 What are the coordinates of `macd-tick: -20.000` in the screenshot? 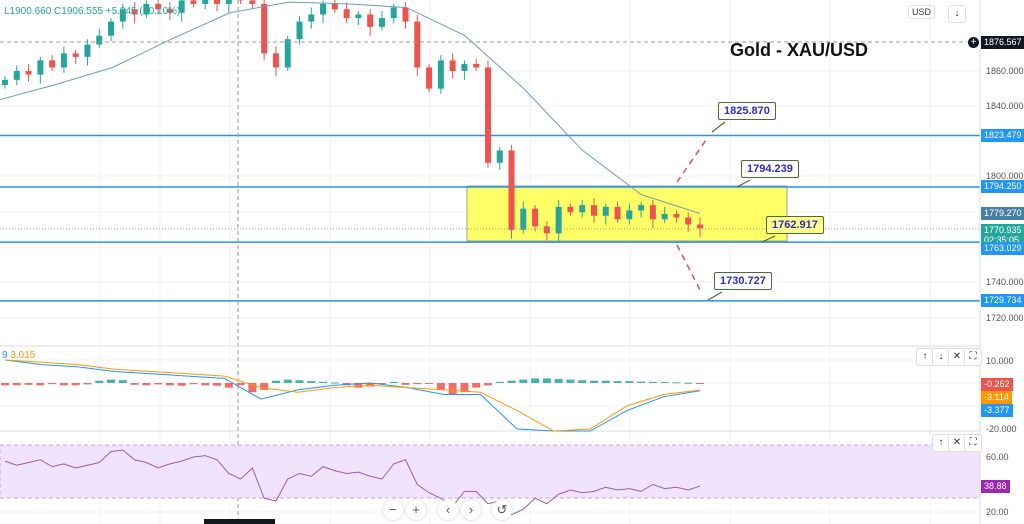 It's located at (1001, 429).